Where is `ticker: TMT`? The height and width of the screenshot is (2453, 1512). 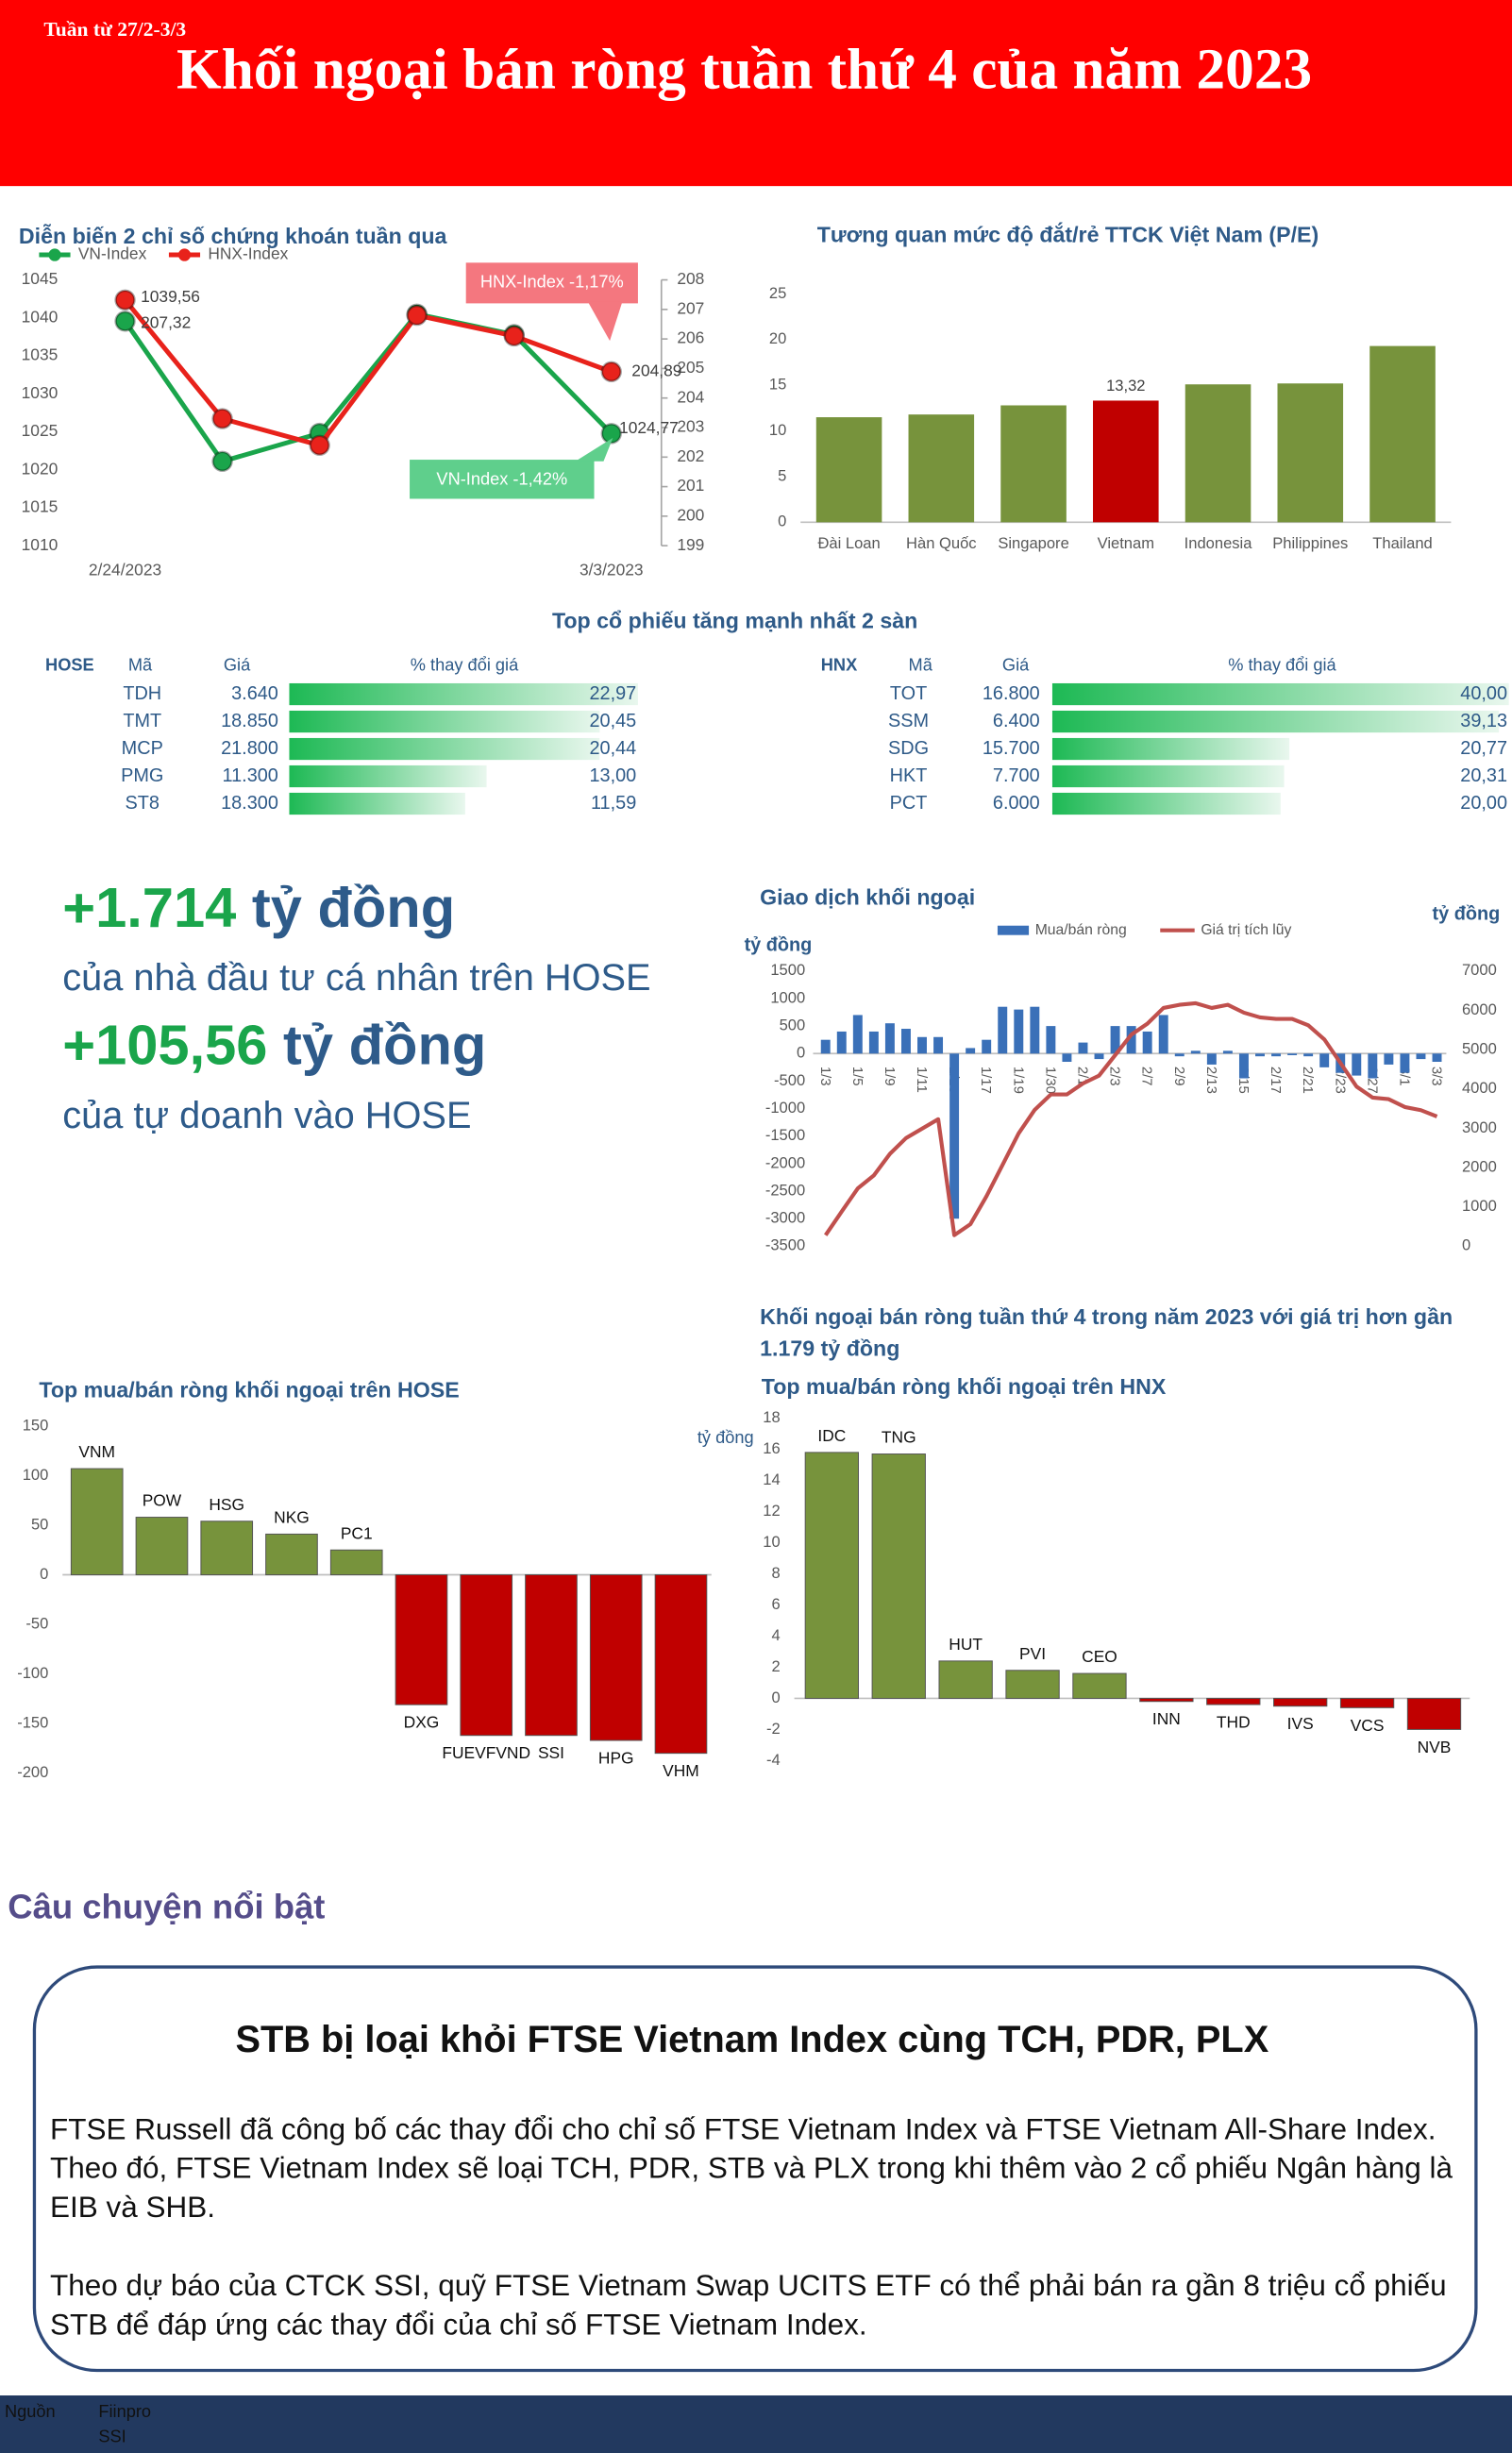
ticker: TMT is located at coordinates (142, 721).